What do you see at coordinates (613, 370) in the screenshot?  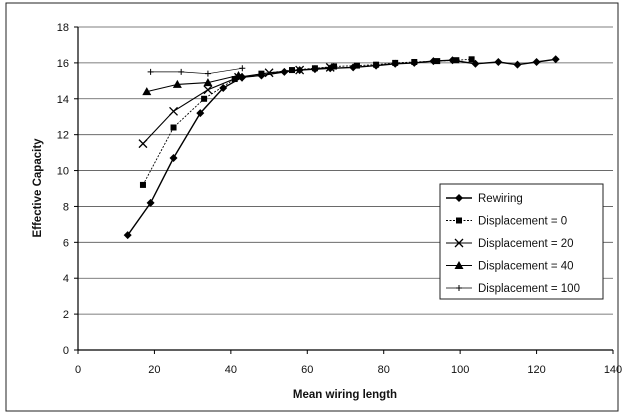 I see `x-tick-label: 140` at bounding box center [613, 370].